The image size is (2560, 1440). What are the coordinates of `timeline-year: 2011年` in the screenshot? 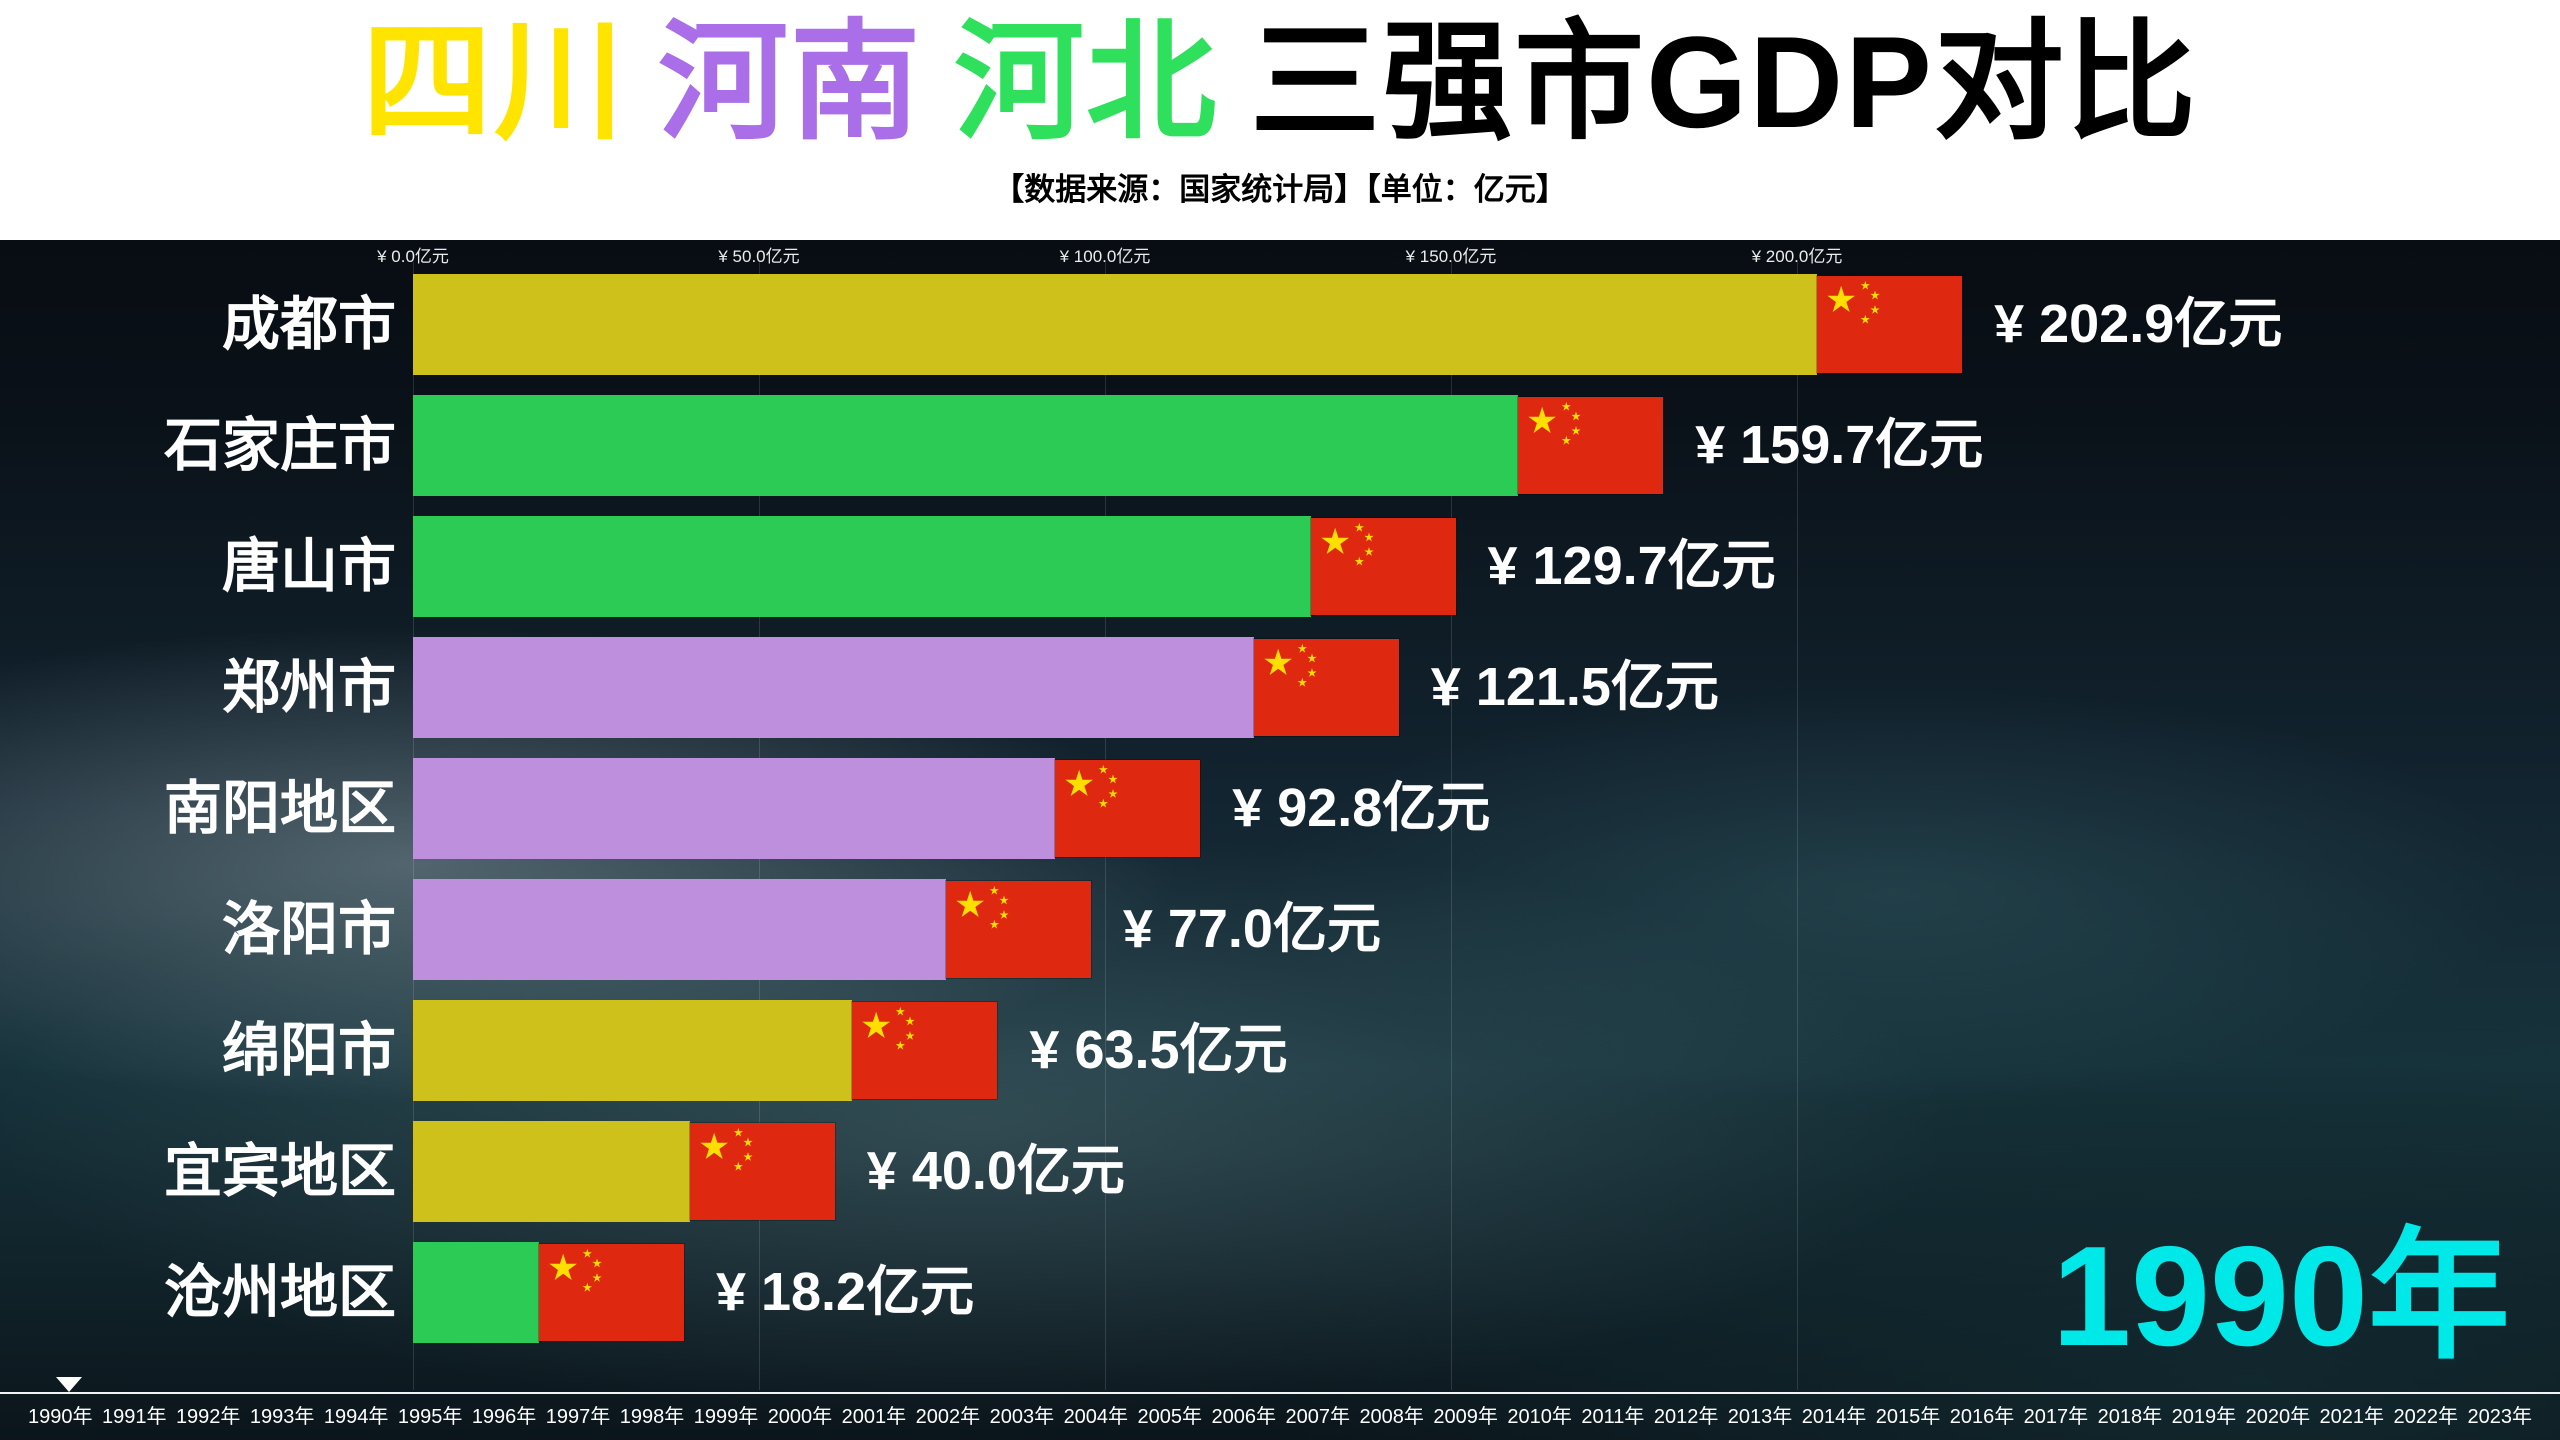 It's located at (1613, 1417).